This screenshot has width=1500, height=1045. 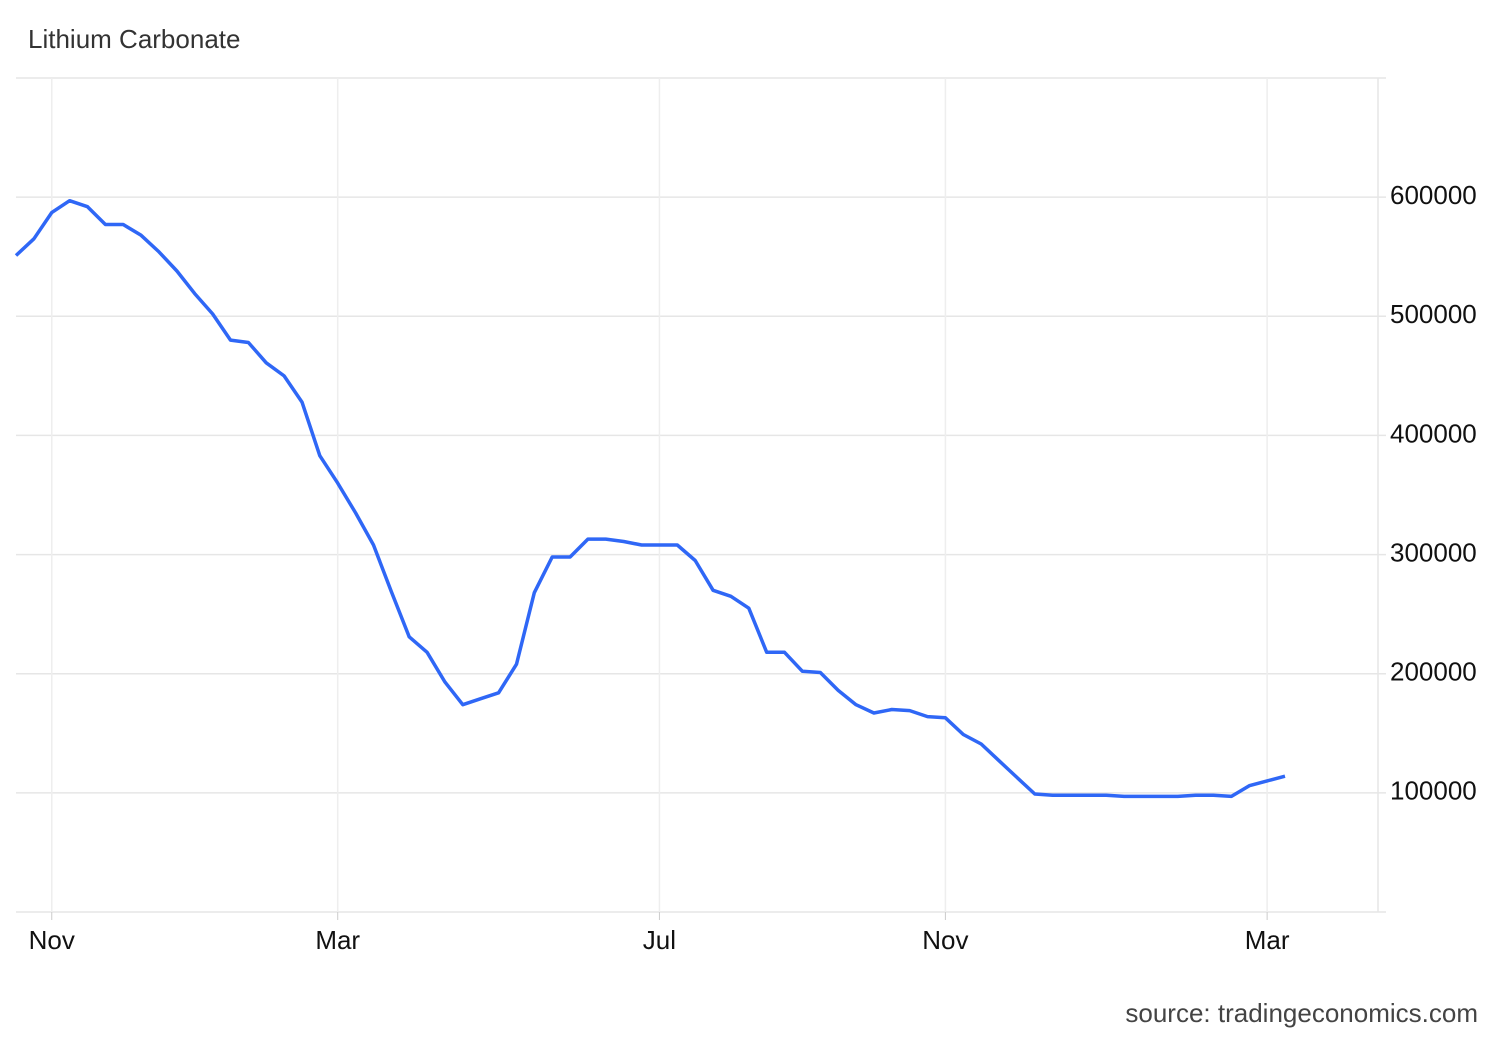 I want to click on y-tick-label: 100000, so click(x=1433, y=791).